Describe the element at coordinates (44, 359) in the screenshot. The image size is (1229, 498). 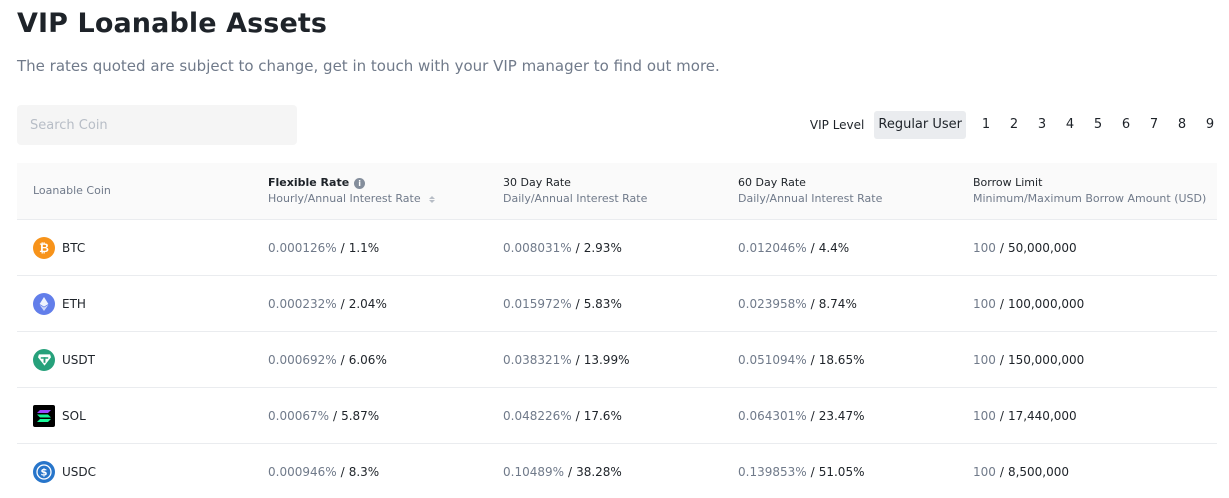
I see `usdt-icon` at that location.